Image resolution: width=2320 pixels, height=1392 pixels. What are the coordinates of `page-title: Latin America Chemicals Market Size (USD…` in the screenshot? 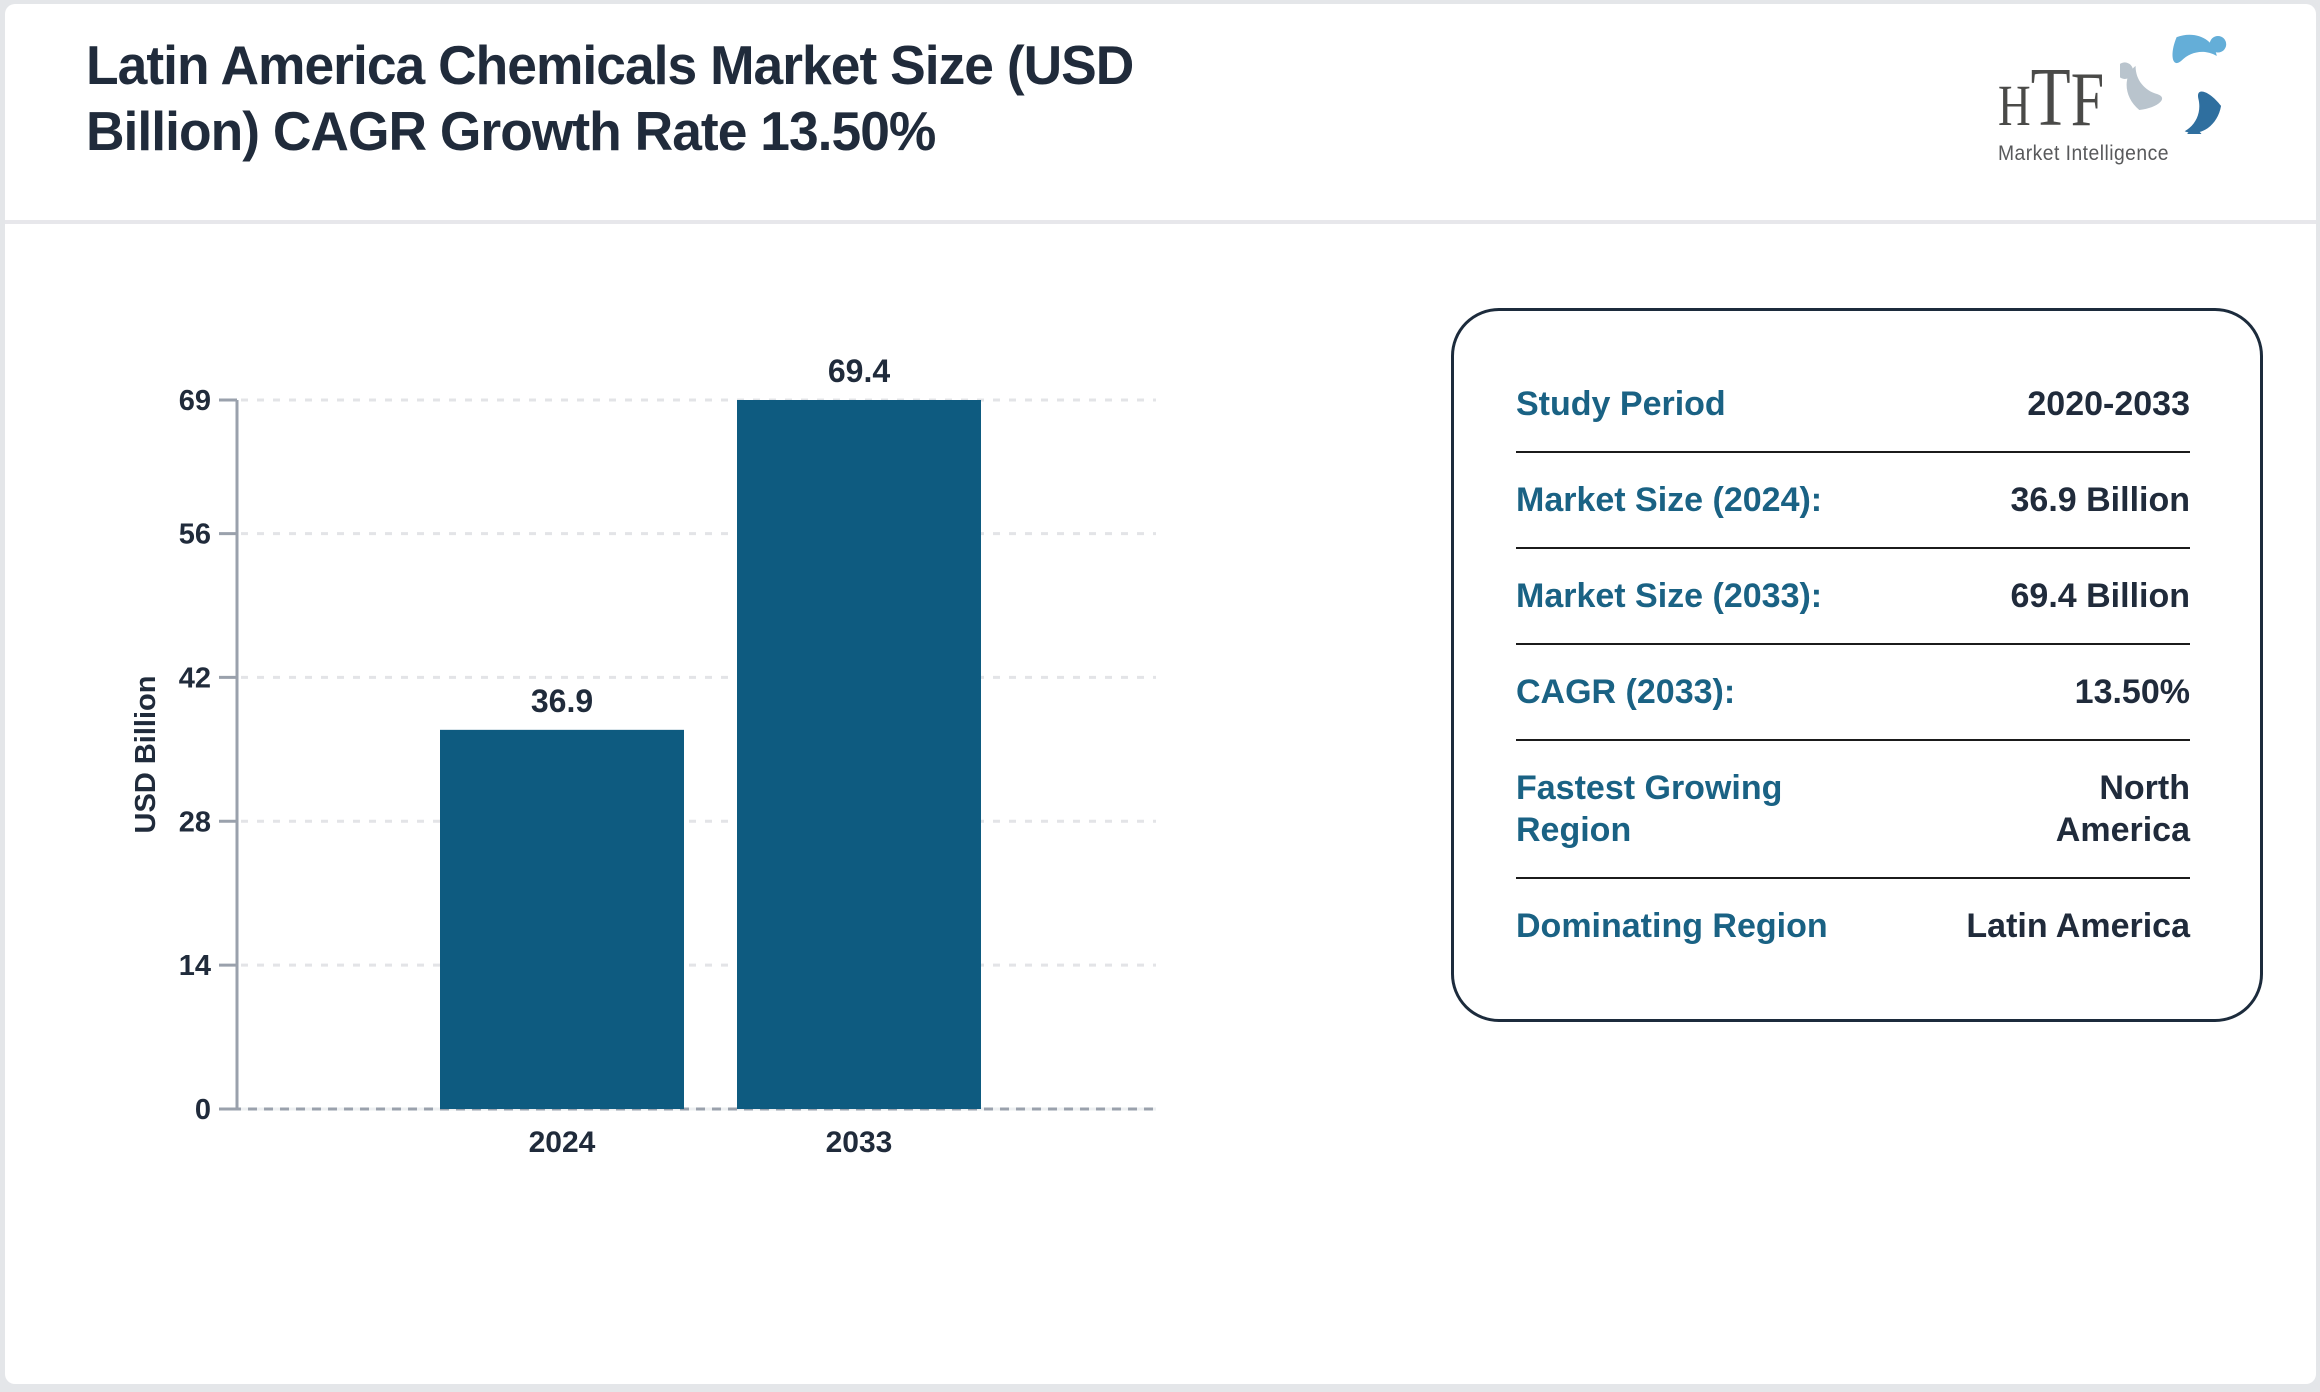 It's located at (610, 98).